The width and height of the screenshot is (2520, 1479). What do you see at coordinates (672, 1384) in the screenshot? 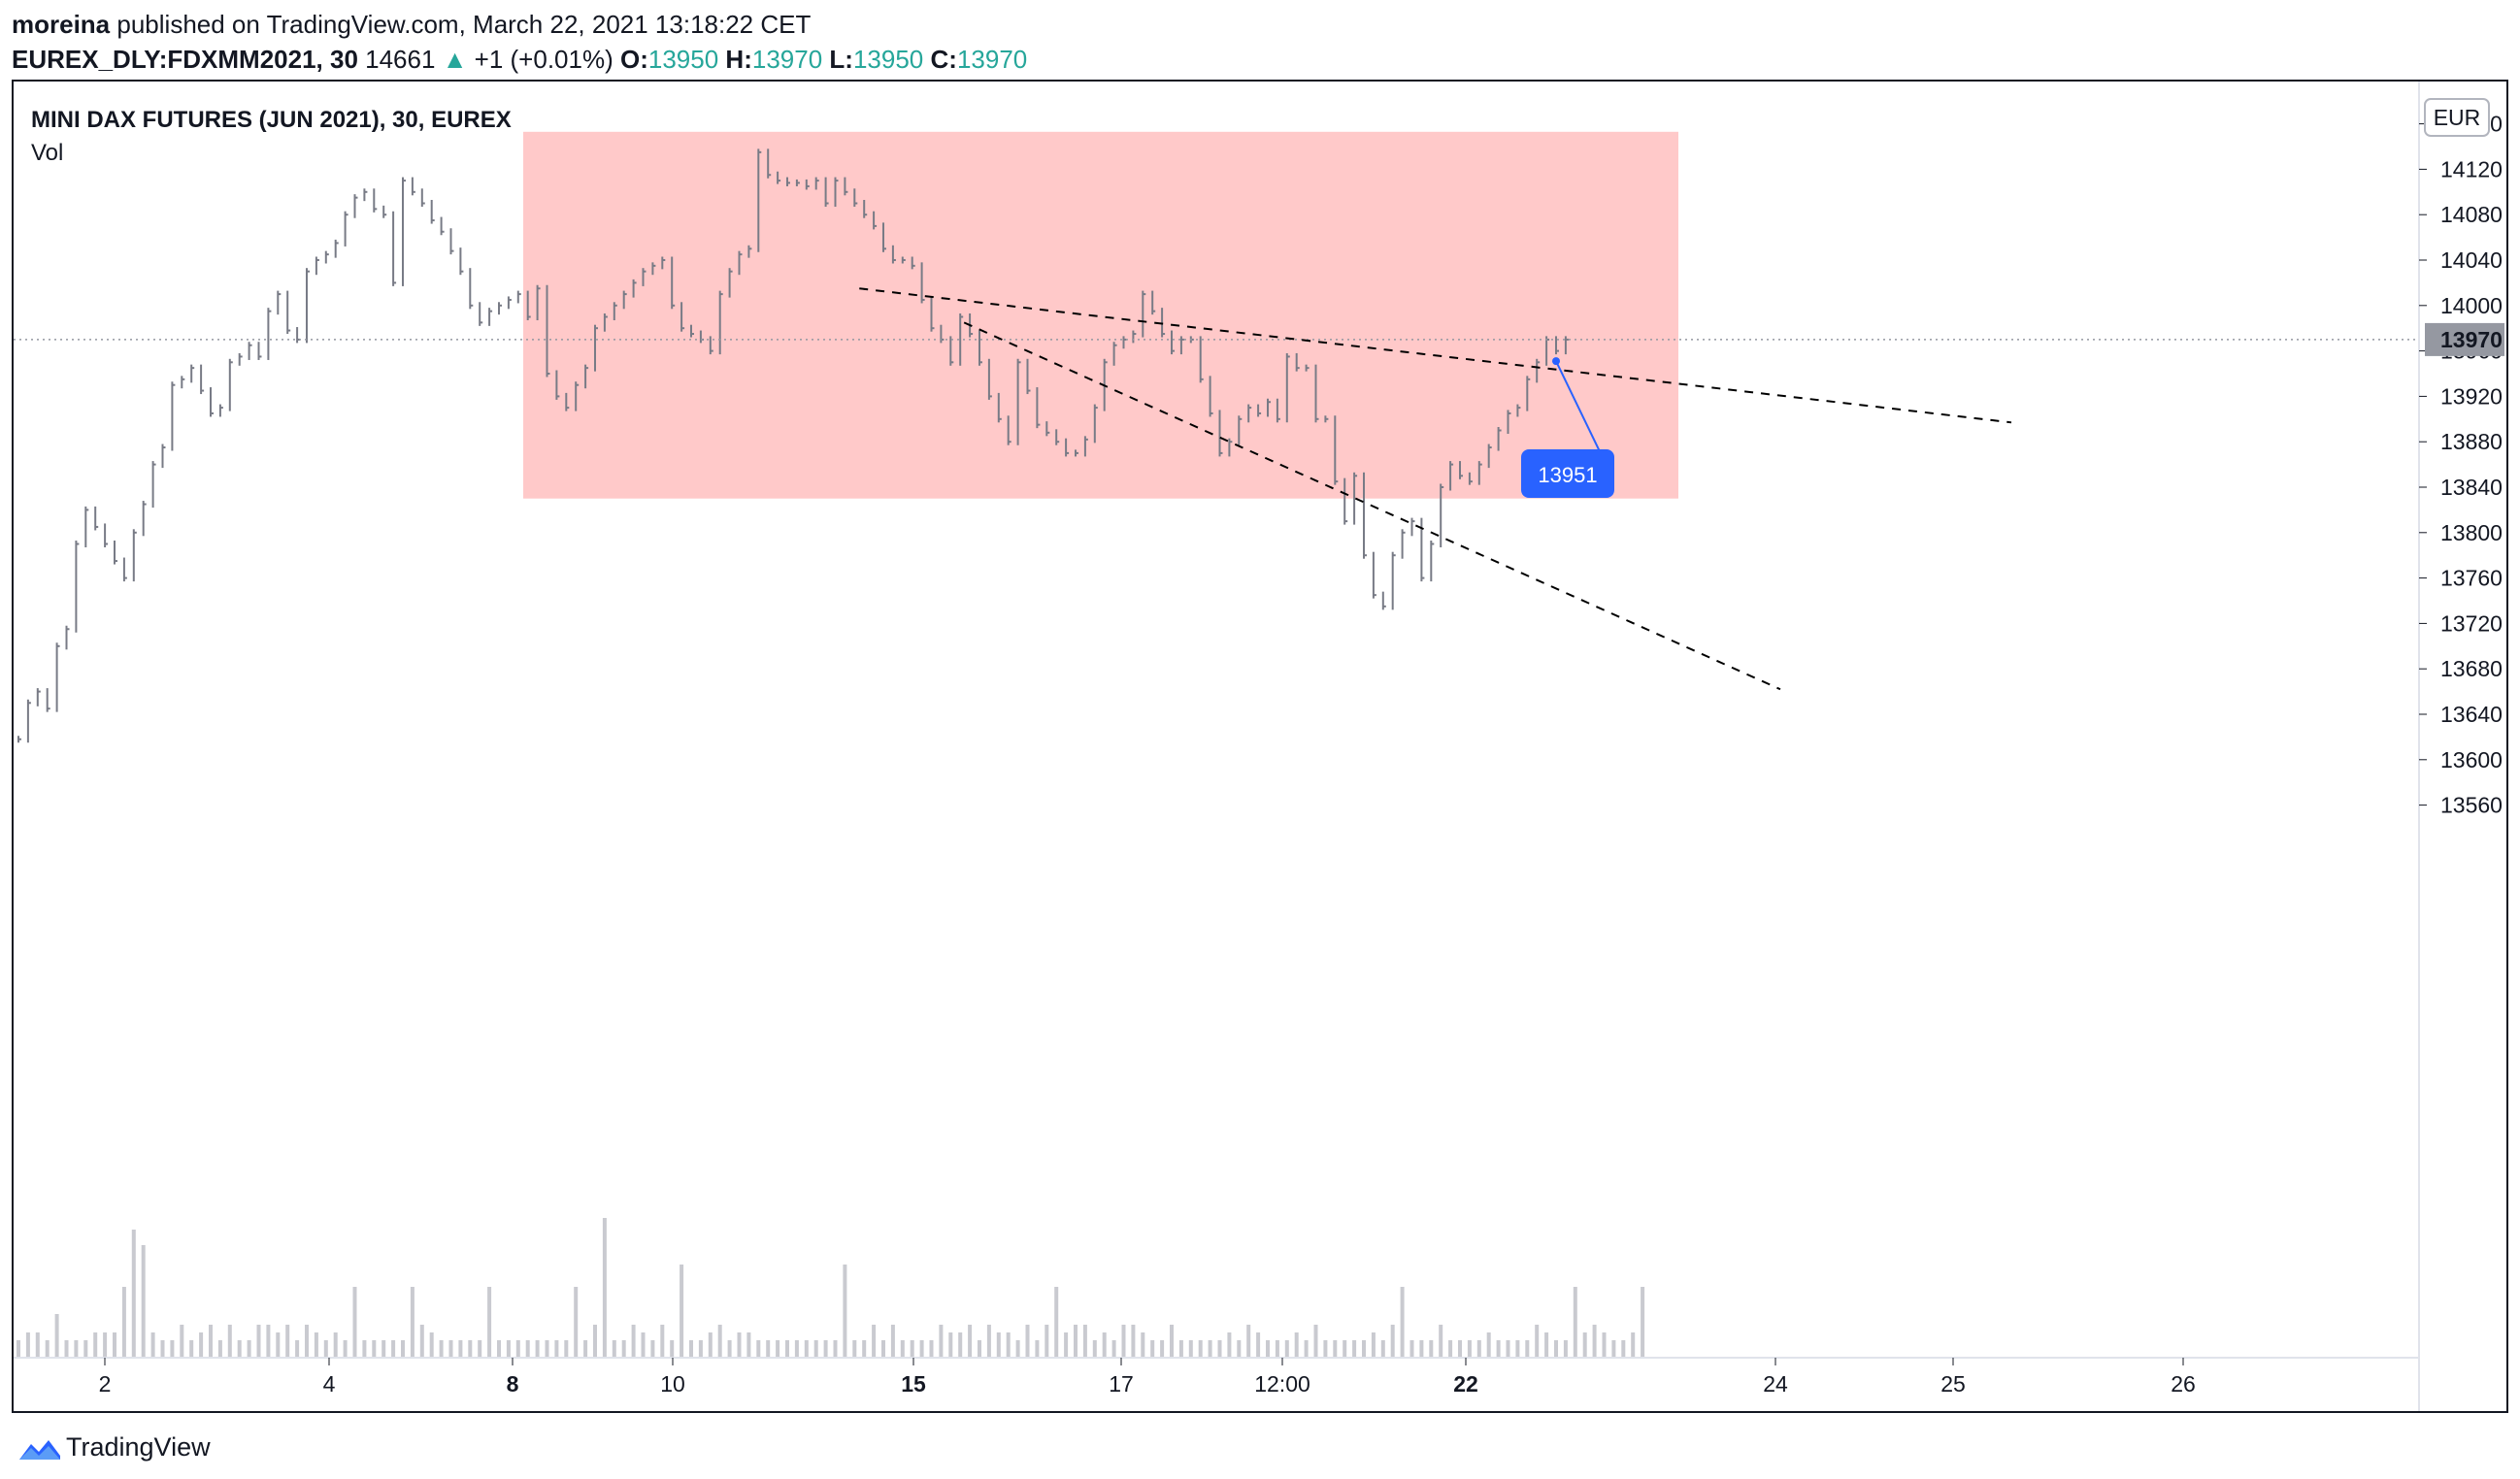
I see `x-tick-label: 10` at bounding box center [672, 1384].